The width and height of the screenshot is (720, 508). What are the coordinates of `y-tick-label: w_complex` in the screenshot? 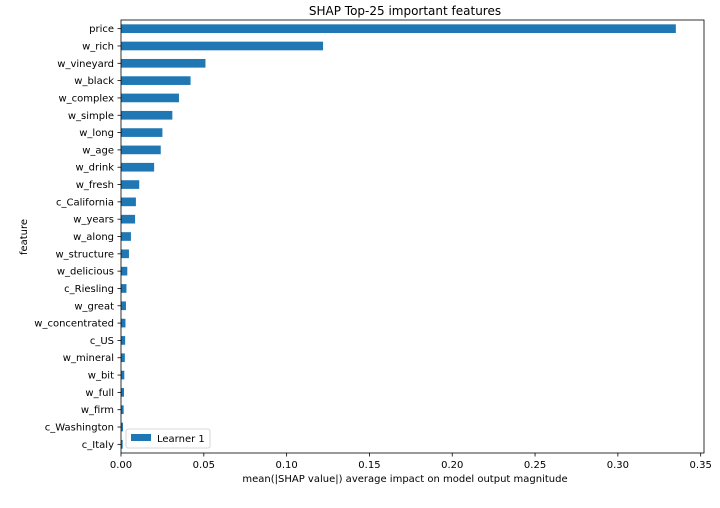 It's located at (86, 98).